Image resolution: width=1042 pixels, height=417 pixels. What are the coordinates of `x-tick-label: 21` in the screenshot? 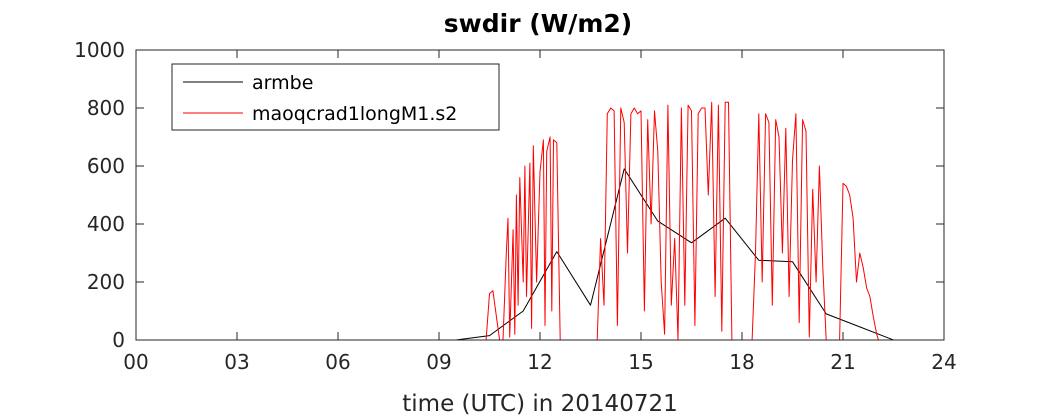 It's located at (842, 362).